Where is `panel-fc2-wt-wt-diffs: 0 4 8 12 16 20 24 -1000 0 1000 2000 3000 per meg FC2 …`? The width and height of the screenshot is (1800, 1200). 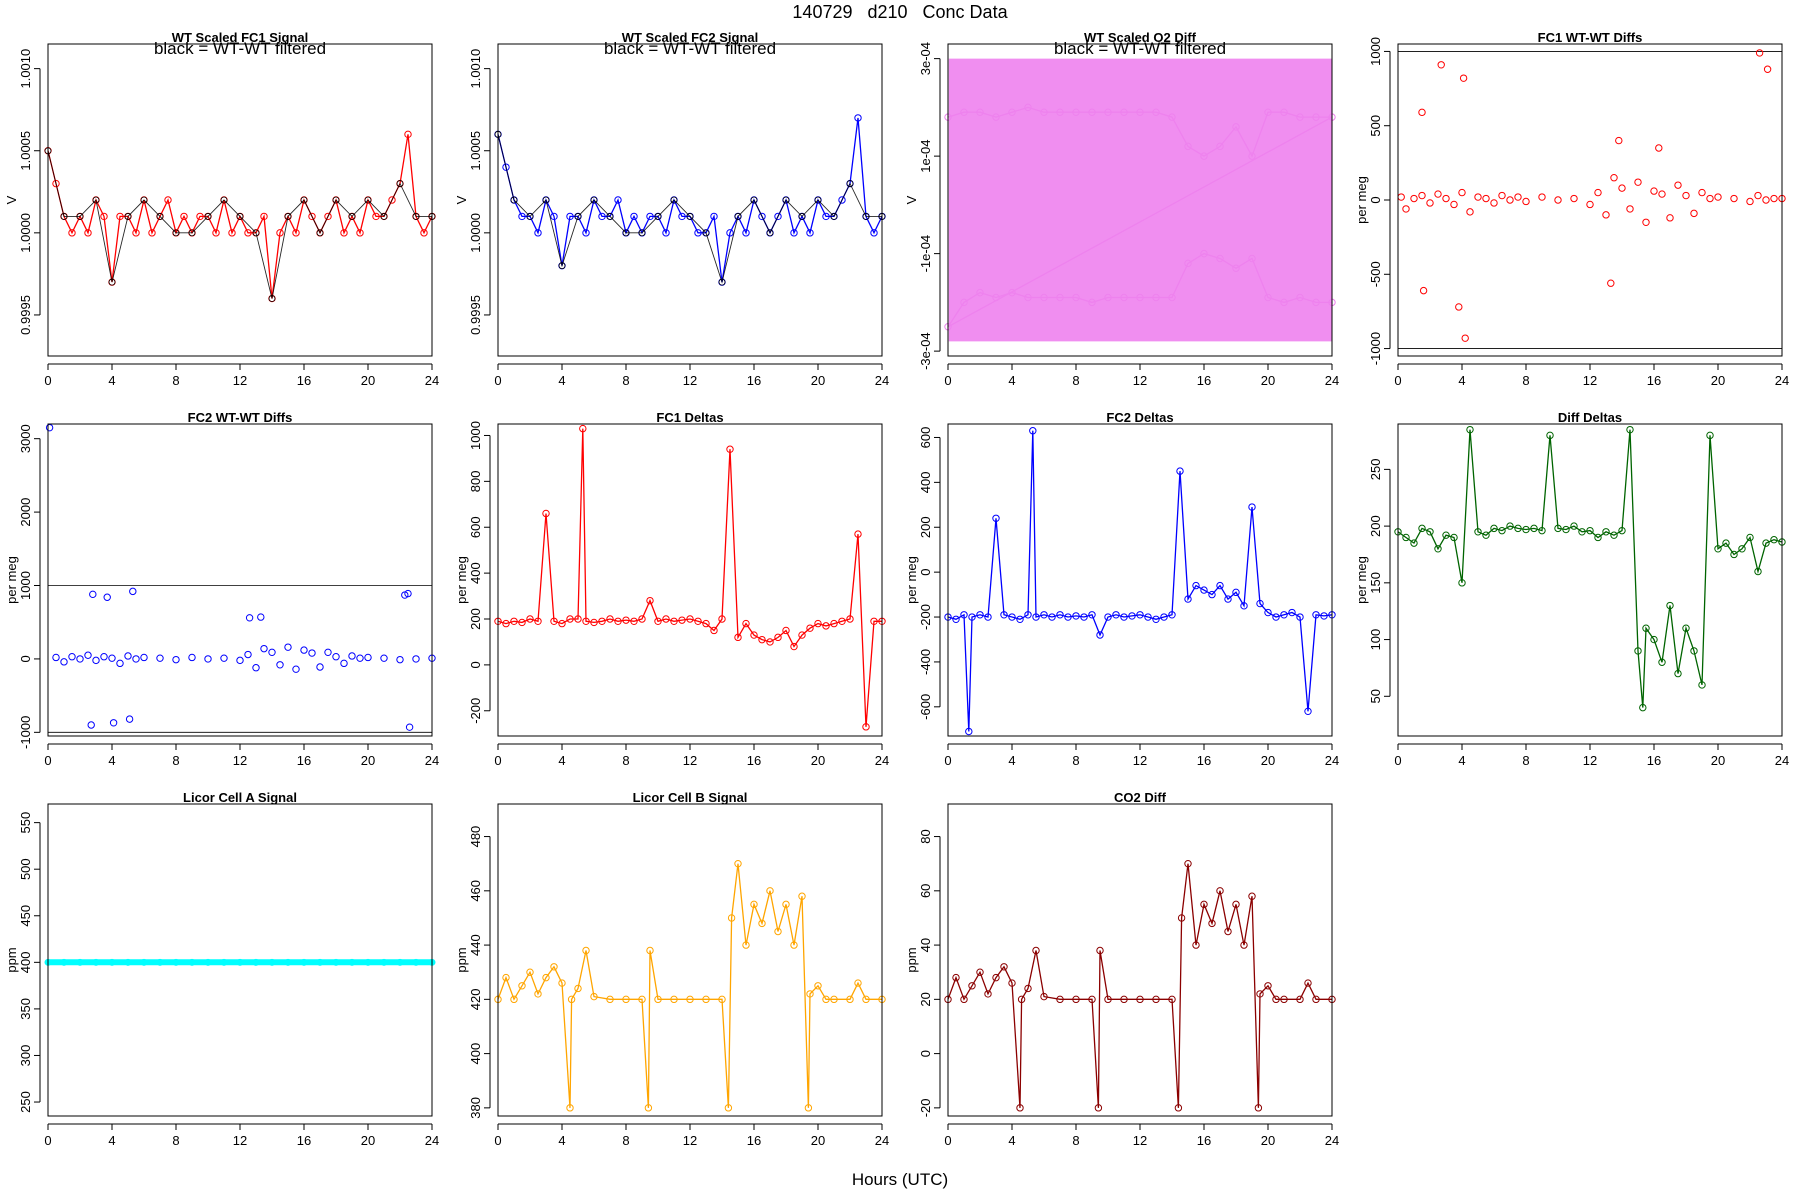
panel-fc2-wt-wt-diffs: 0 4 8 12 16 20 24 -1000 0 1000 2000 3000 per meg FC2 … is located at coordinates (221, 589).